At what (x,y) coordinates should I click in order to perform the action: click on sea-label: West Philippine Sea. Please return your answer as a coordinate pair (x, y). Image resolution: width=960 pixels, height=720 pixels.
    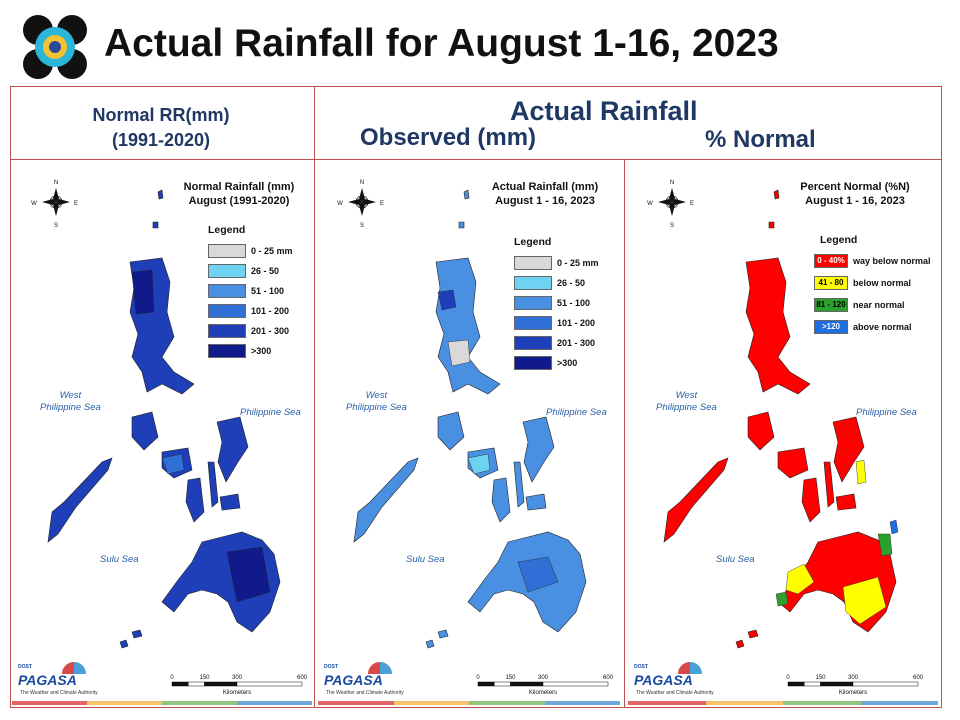
    Looking at the image, I should click on (686, 401).